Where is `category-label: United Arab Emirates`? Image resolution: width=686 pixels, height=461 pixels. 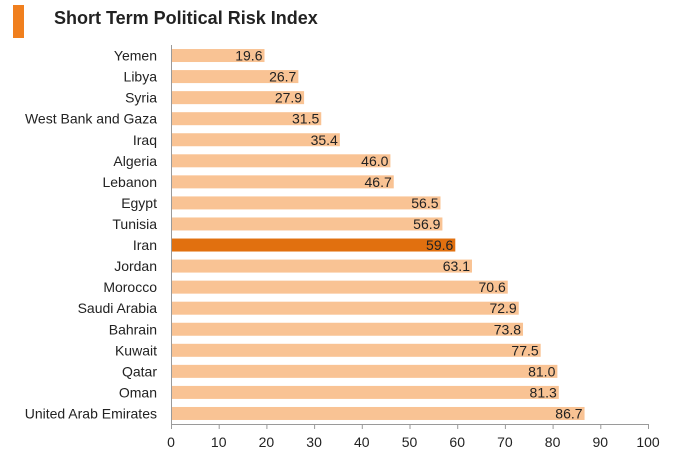
category-label: United Arab Emirates is located at coordinates (91, 413).